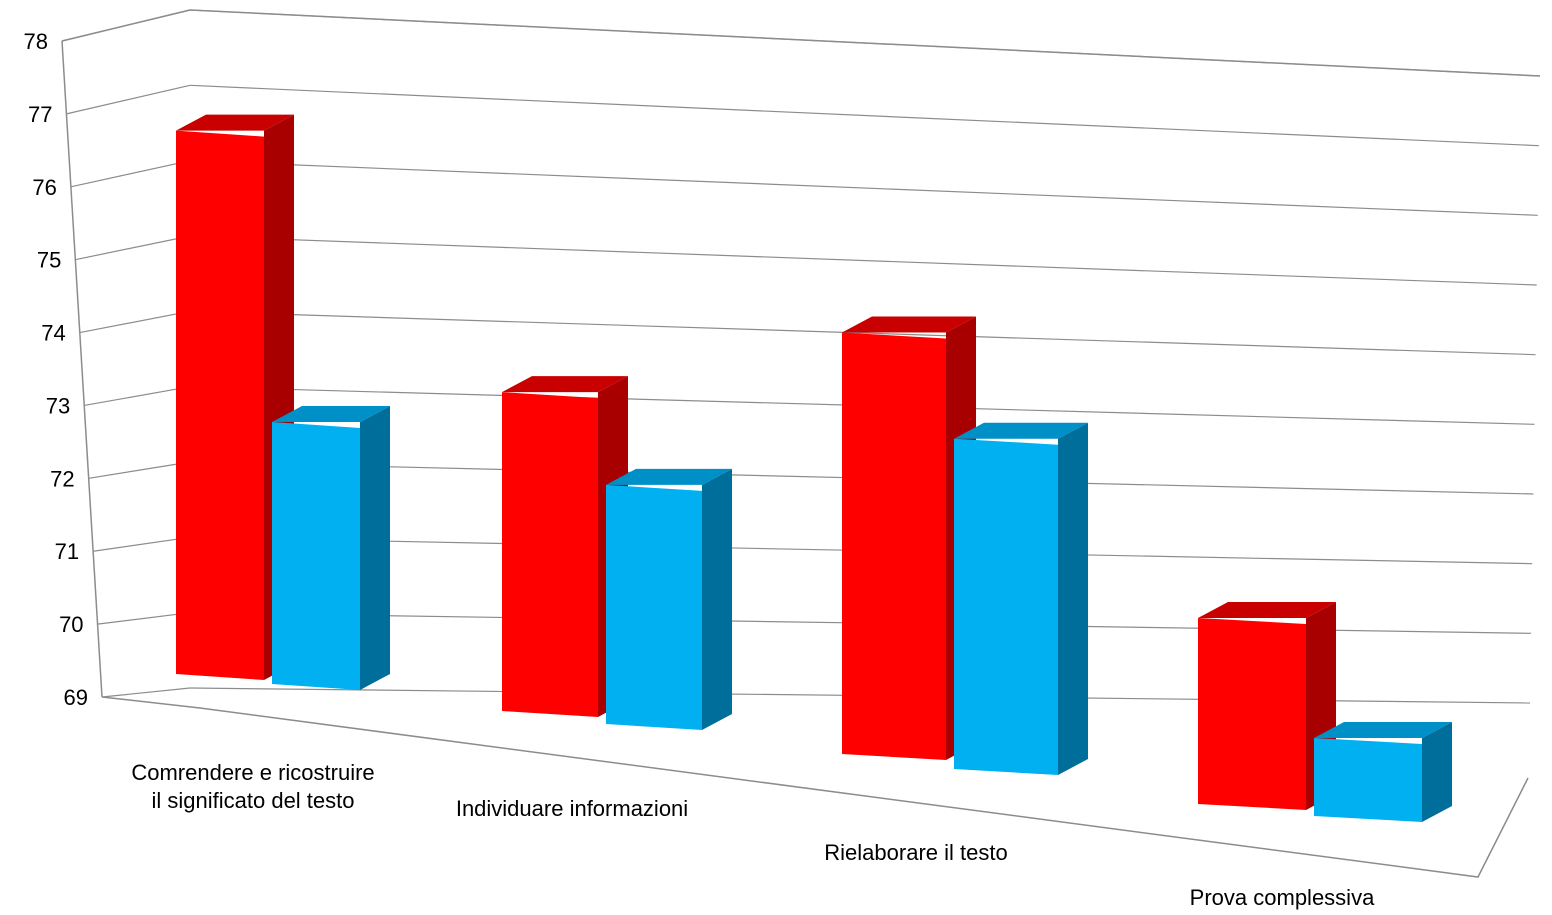  Describe the element at coordinates (53, 333) in the screenshot. I see `y-tick-label: 74` at that location.